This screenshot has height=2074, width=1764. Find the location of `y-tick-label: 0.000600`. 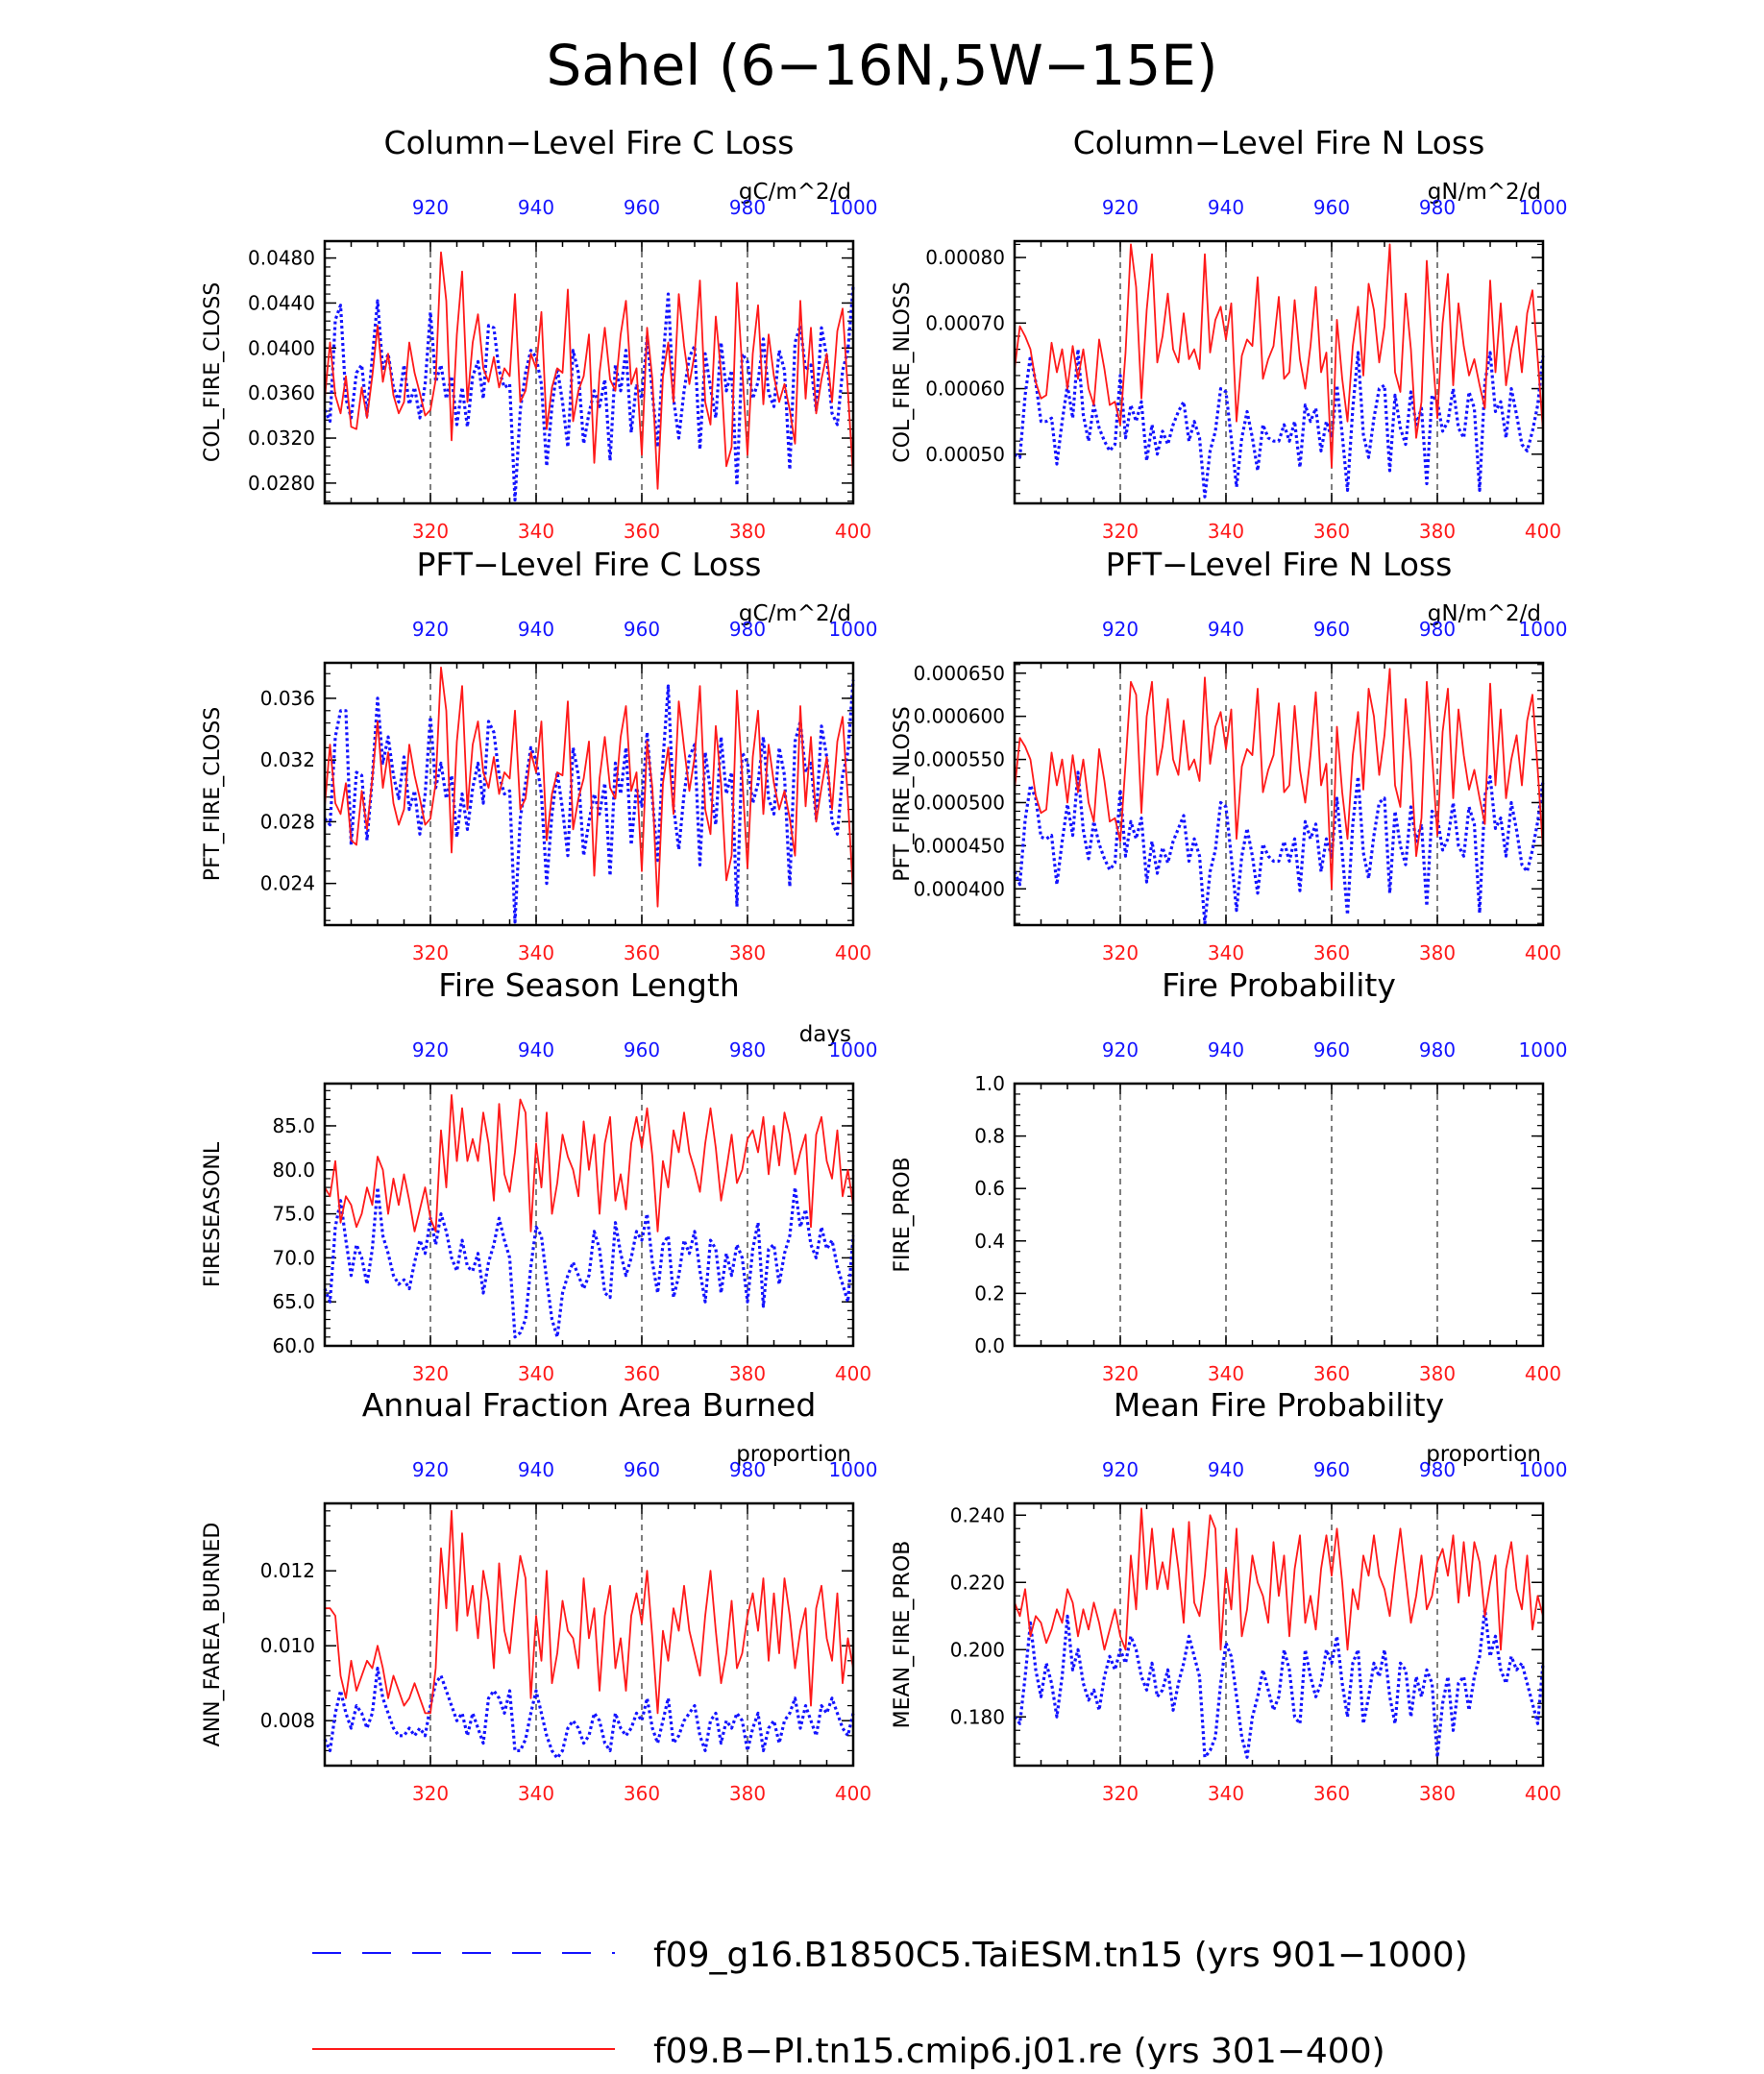

y-tick-label: 0.000600 is located at coordinates (960, 716).